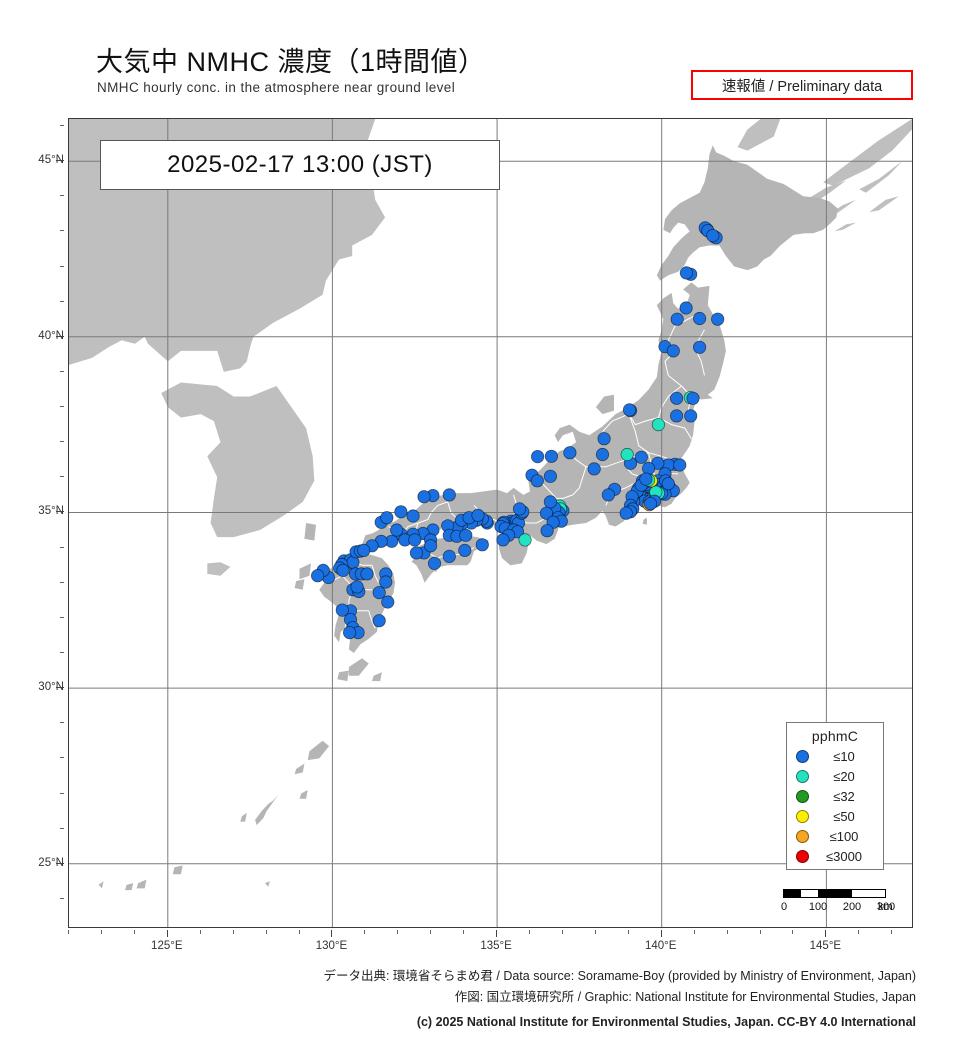 This screenshot has width=980, height=1060. I want to click on legend-row: ≤32, so click(835, 796).